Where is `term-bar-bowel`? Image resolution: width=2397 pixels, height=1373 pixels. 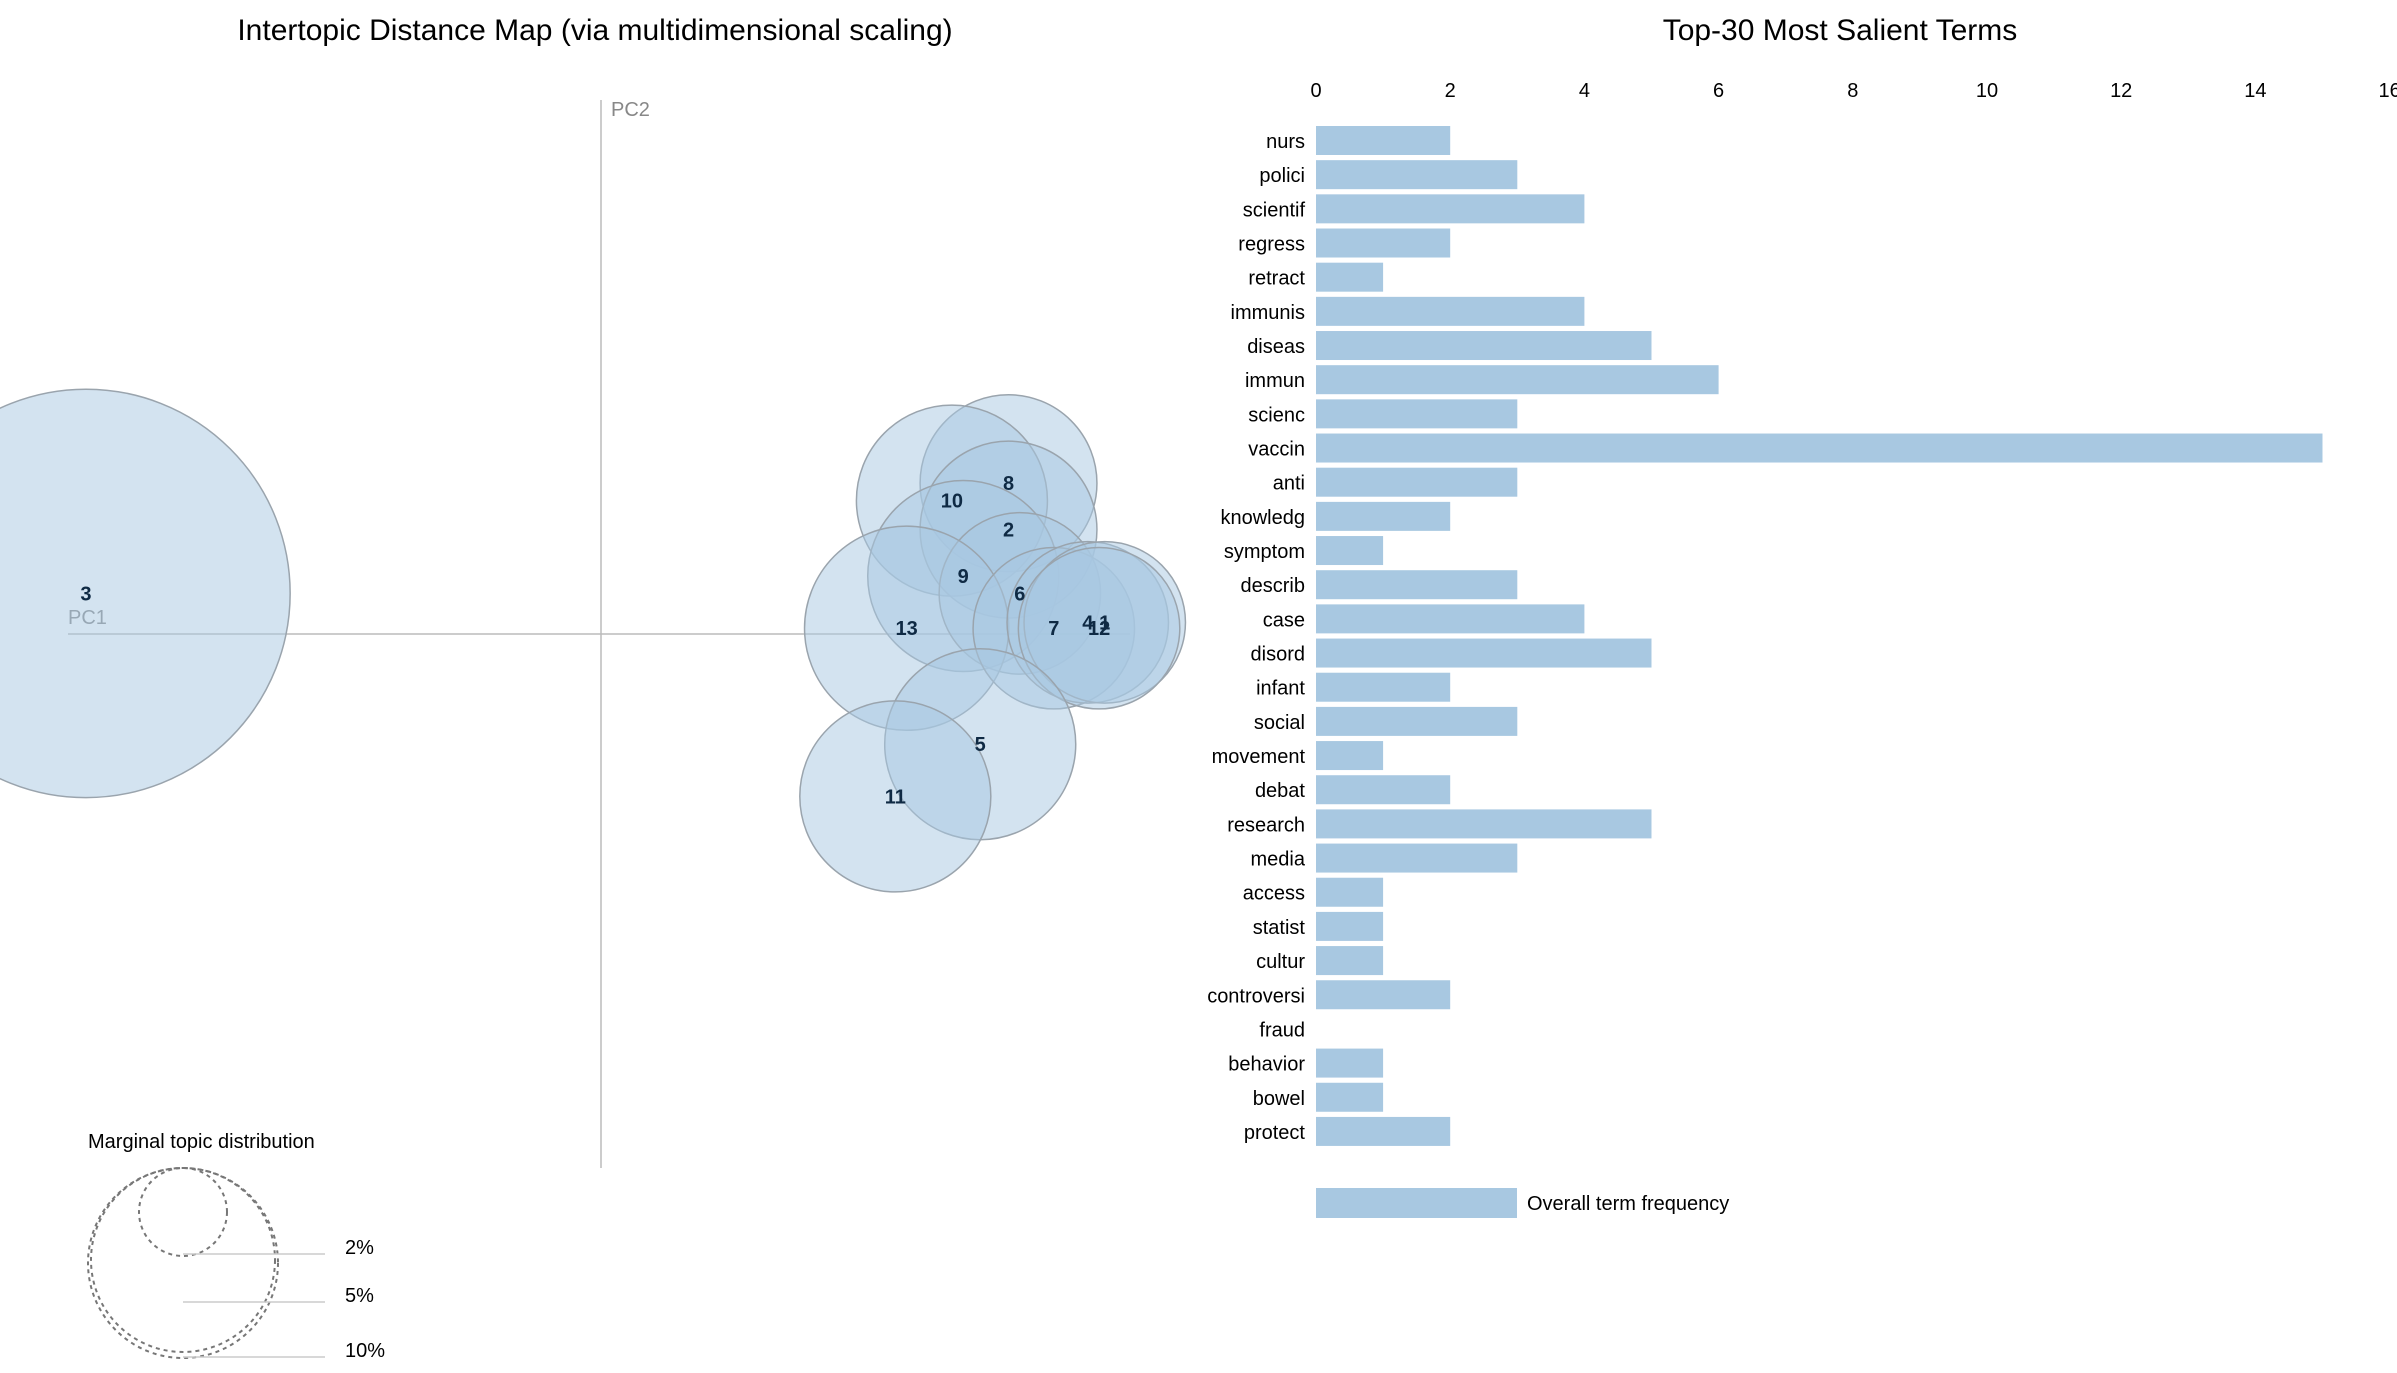 term-bar-bowel is located at coordinates (1350, 1097).